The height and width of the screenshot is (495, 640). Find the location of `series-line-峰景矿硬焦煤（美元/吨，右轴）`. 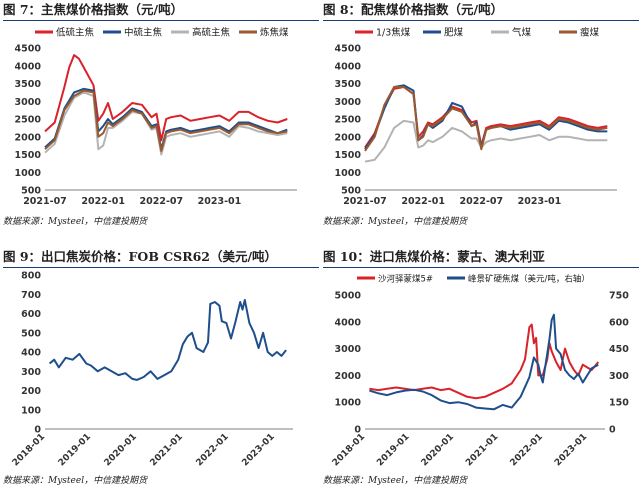

series-line-峰景矿硬焦煤（美元/吨，右轴） is located at coordinates (484, 362).